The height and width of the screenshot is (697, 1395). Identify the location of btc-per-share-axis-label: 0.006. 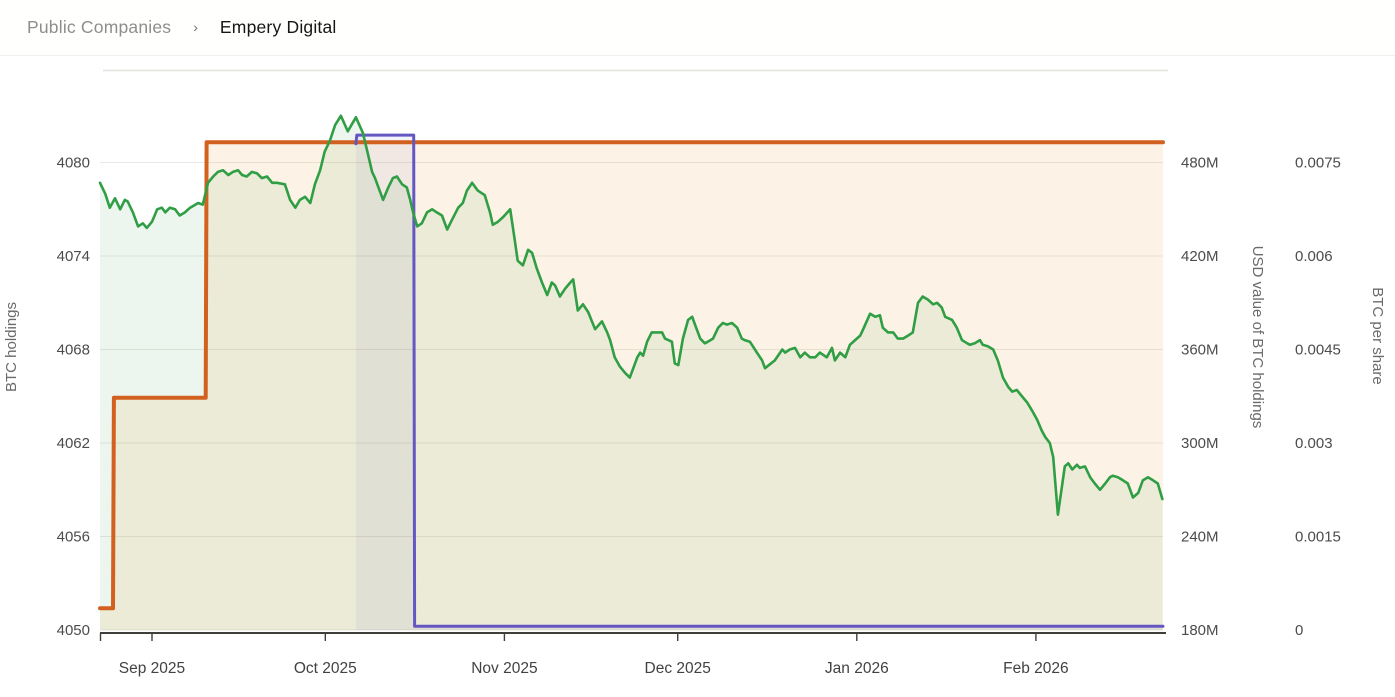
(1314, 256).